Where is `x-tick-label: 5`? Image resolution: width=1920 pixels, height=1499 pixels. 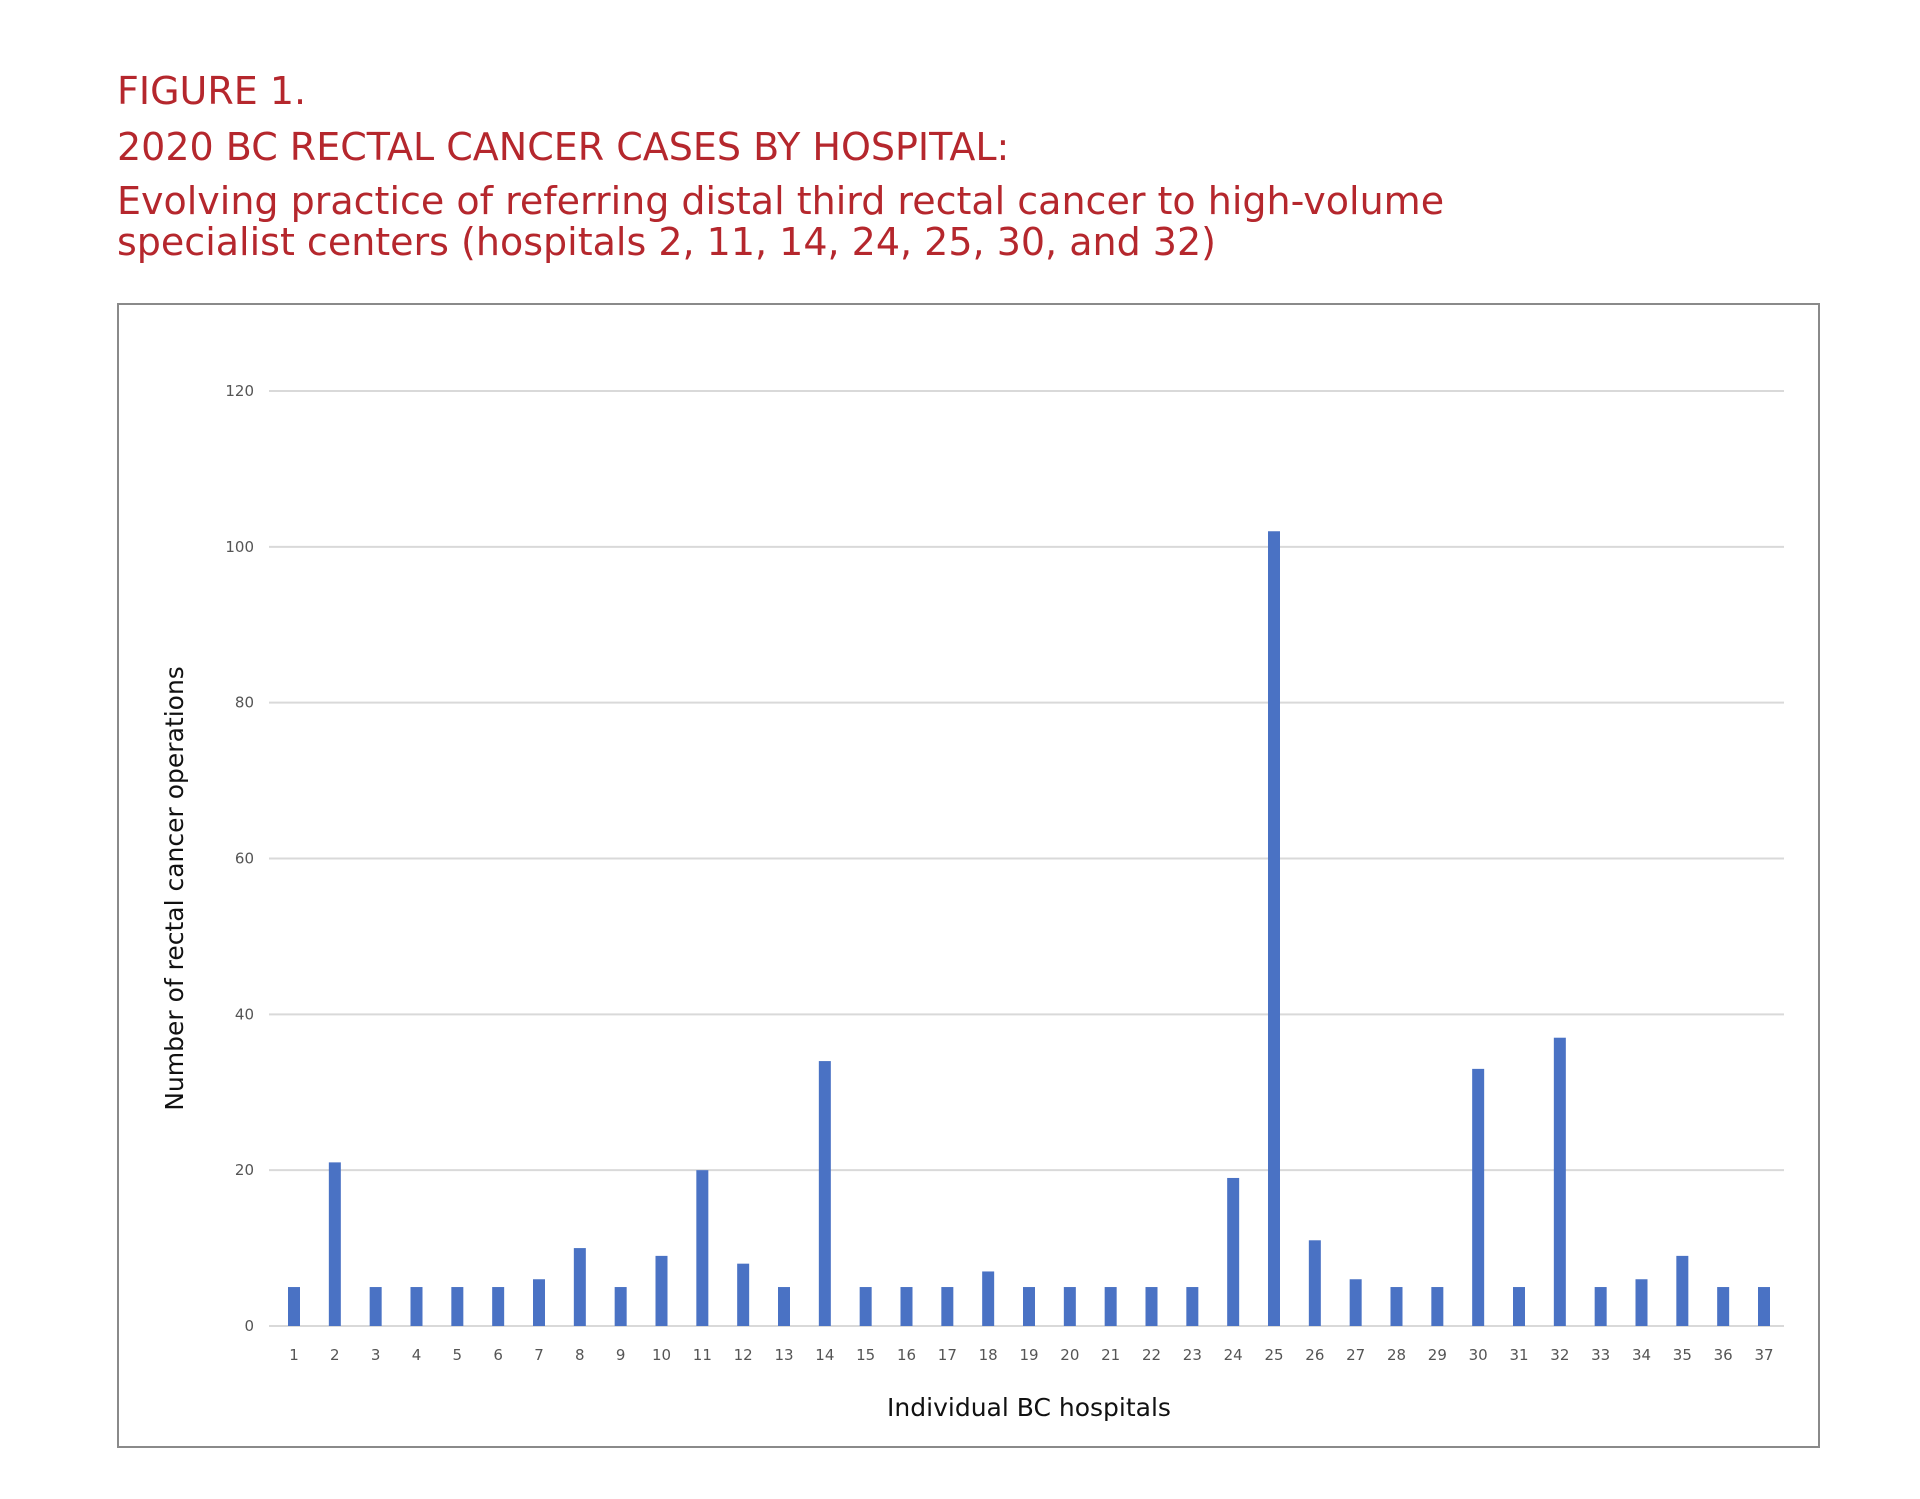
x-tick-label: 5 is located at coordinates (458, 1355).